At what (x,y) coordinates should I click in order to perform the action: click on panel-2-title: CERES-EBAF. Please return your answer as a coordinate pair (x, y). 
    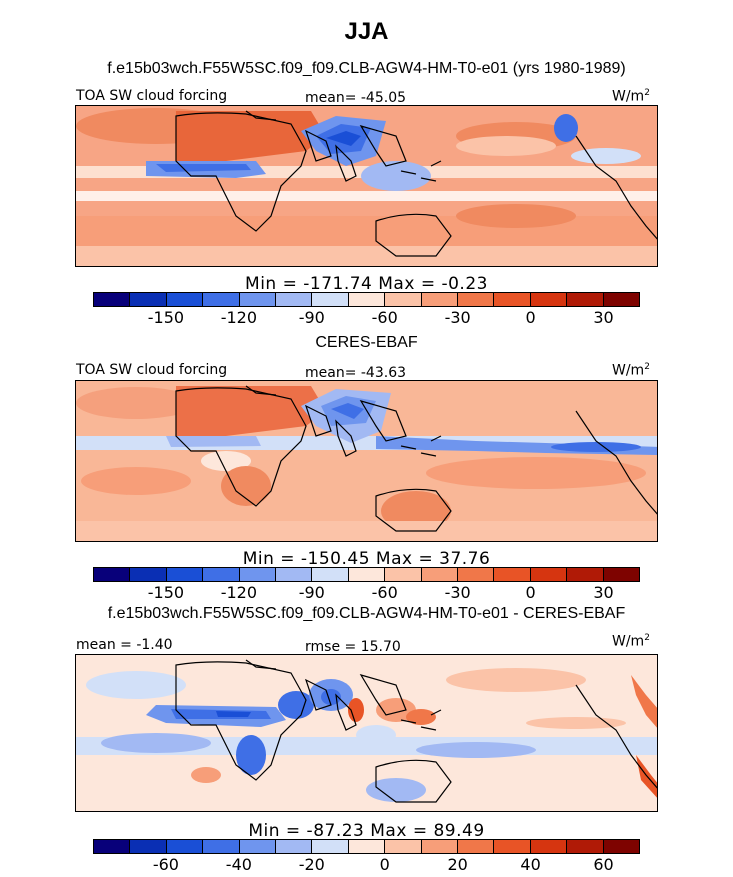
    Looking at the image, I should click on (366, 342).